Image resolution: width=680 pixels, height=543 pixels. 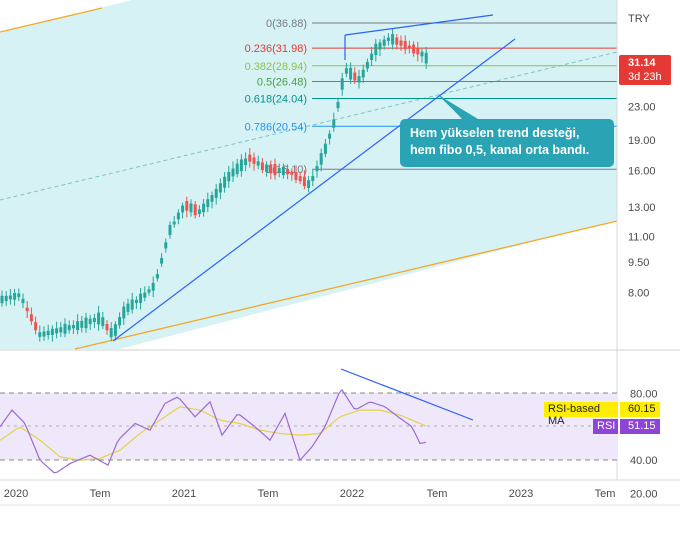 I want to click on time-tick-label: 2022, so click(x=352, y=494).